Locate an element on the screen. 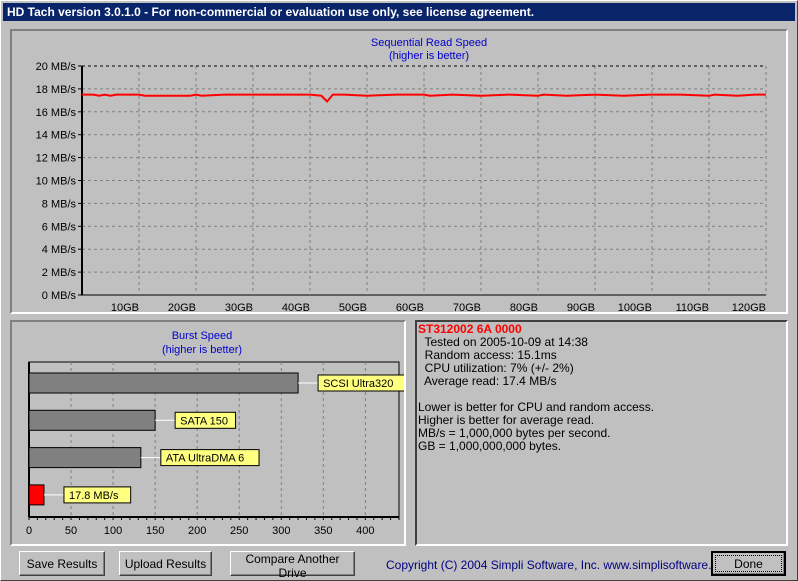 The width and height of the screenshot is (798, 581). x-tick-label: 90GB is located at coordinates (581, 307).